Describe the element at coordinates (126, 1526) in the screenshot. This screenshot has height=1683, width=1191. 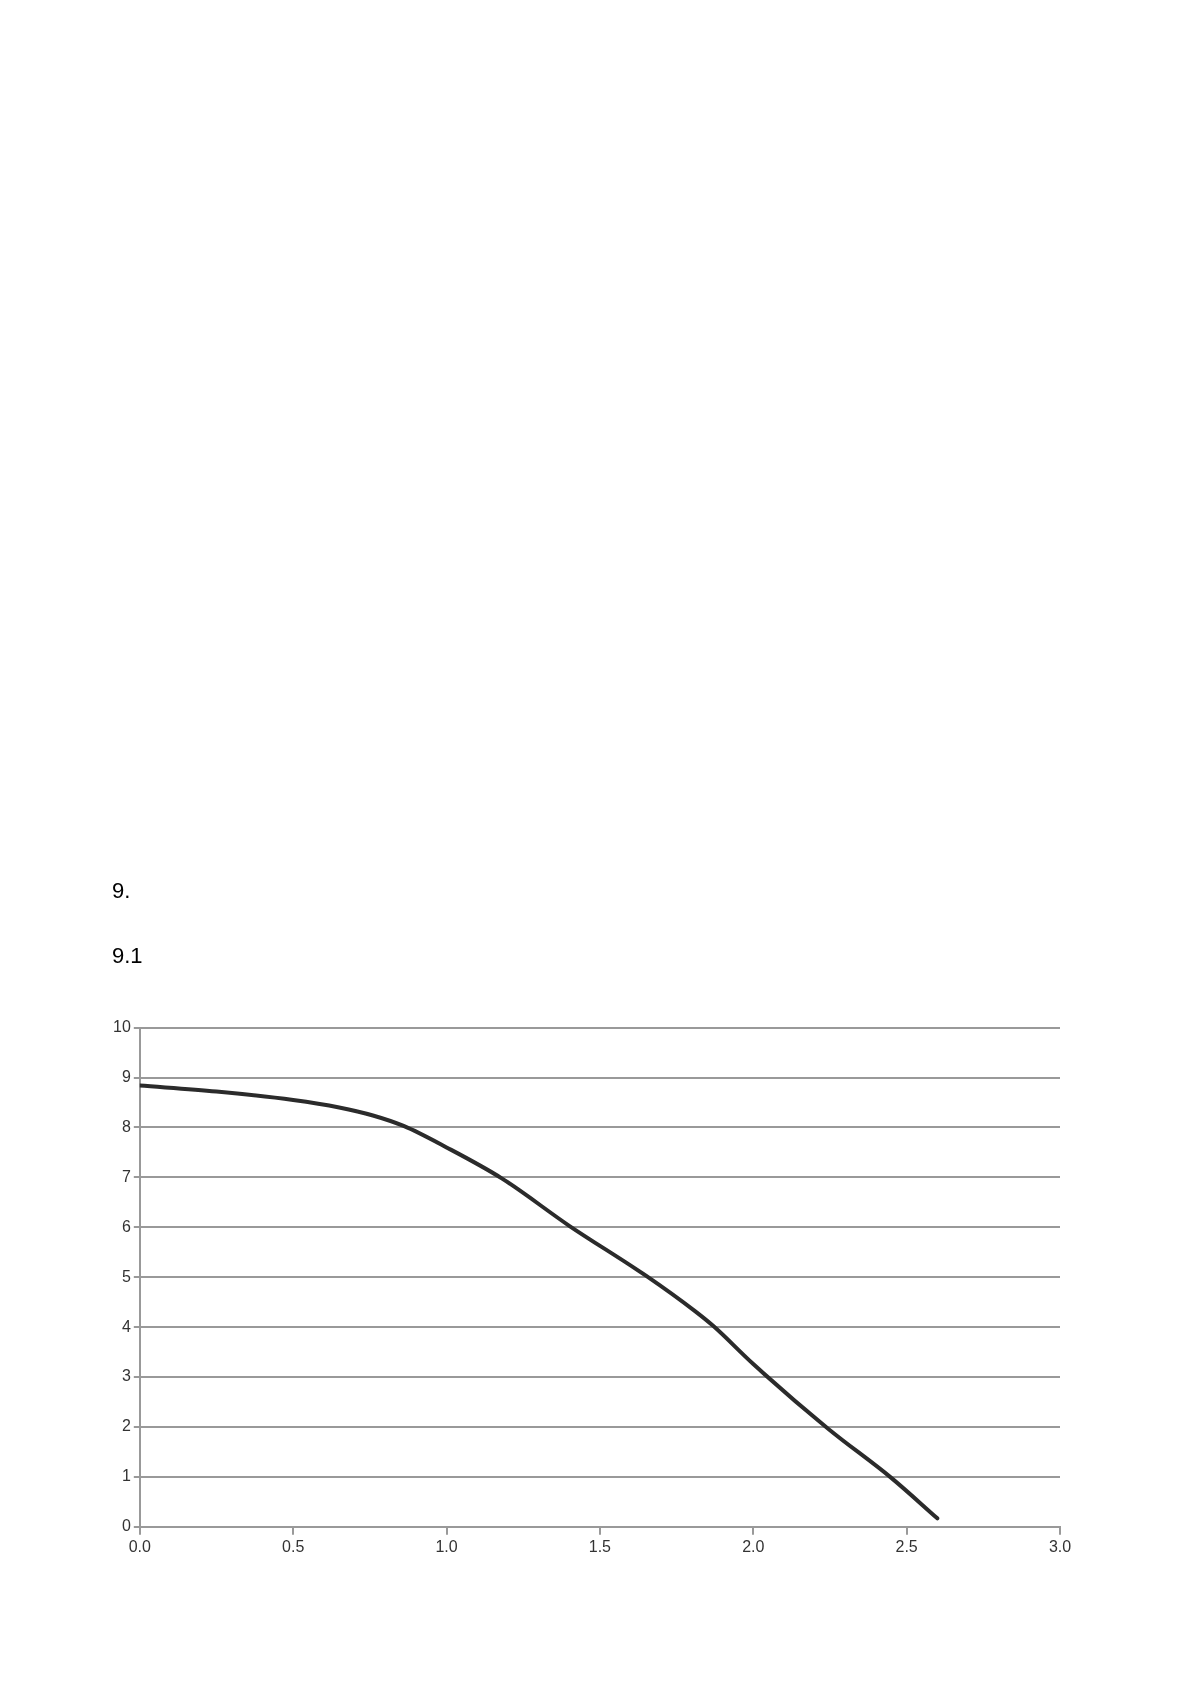
I see `y-tick-label: 0` at that location.